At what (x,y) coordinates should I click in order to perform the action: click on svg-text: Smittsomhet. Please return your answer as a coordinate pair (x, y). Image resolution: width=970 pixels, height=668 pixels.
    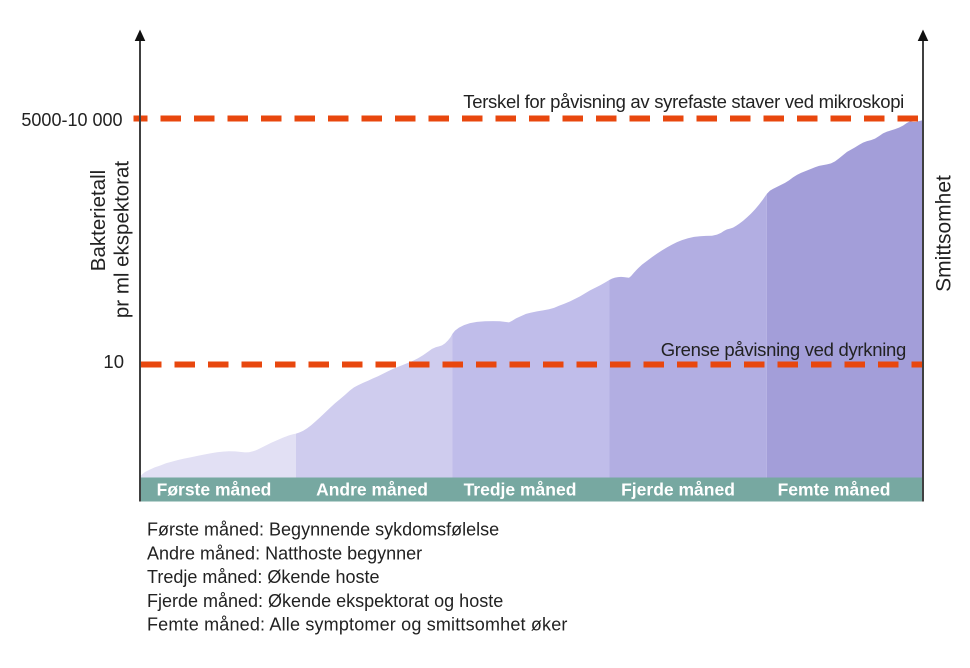
    Looking at the image, I should click on (944, 233).